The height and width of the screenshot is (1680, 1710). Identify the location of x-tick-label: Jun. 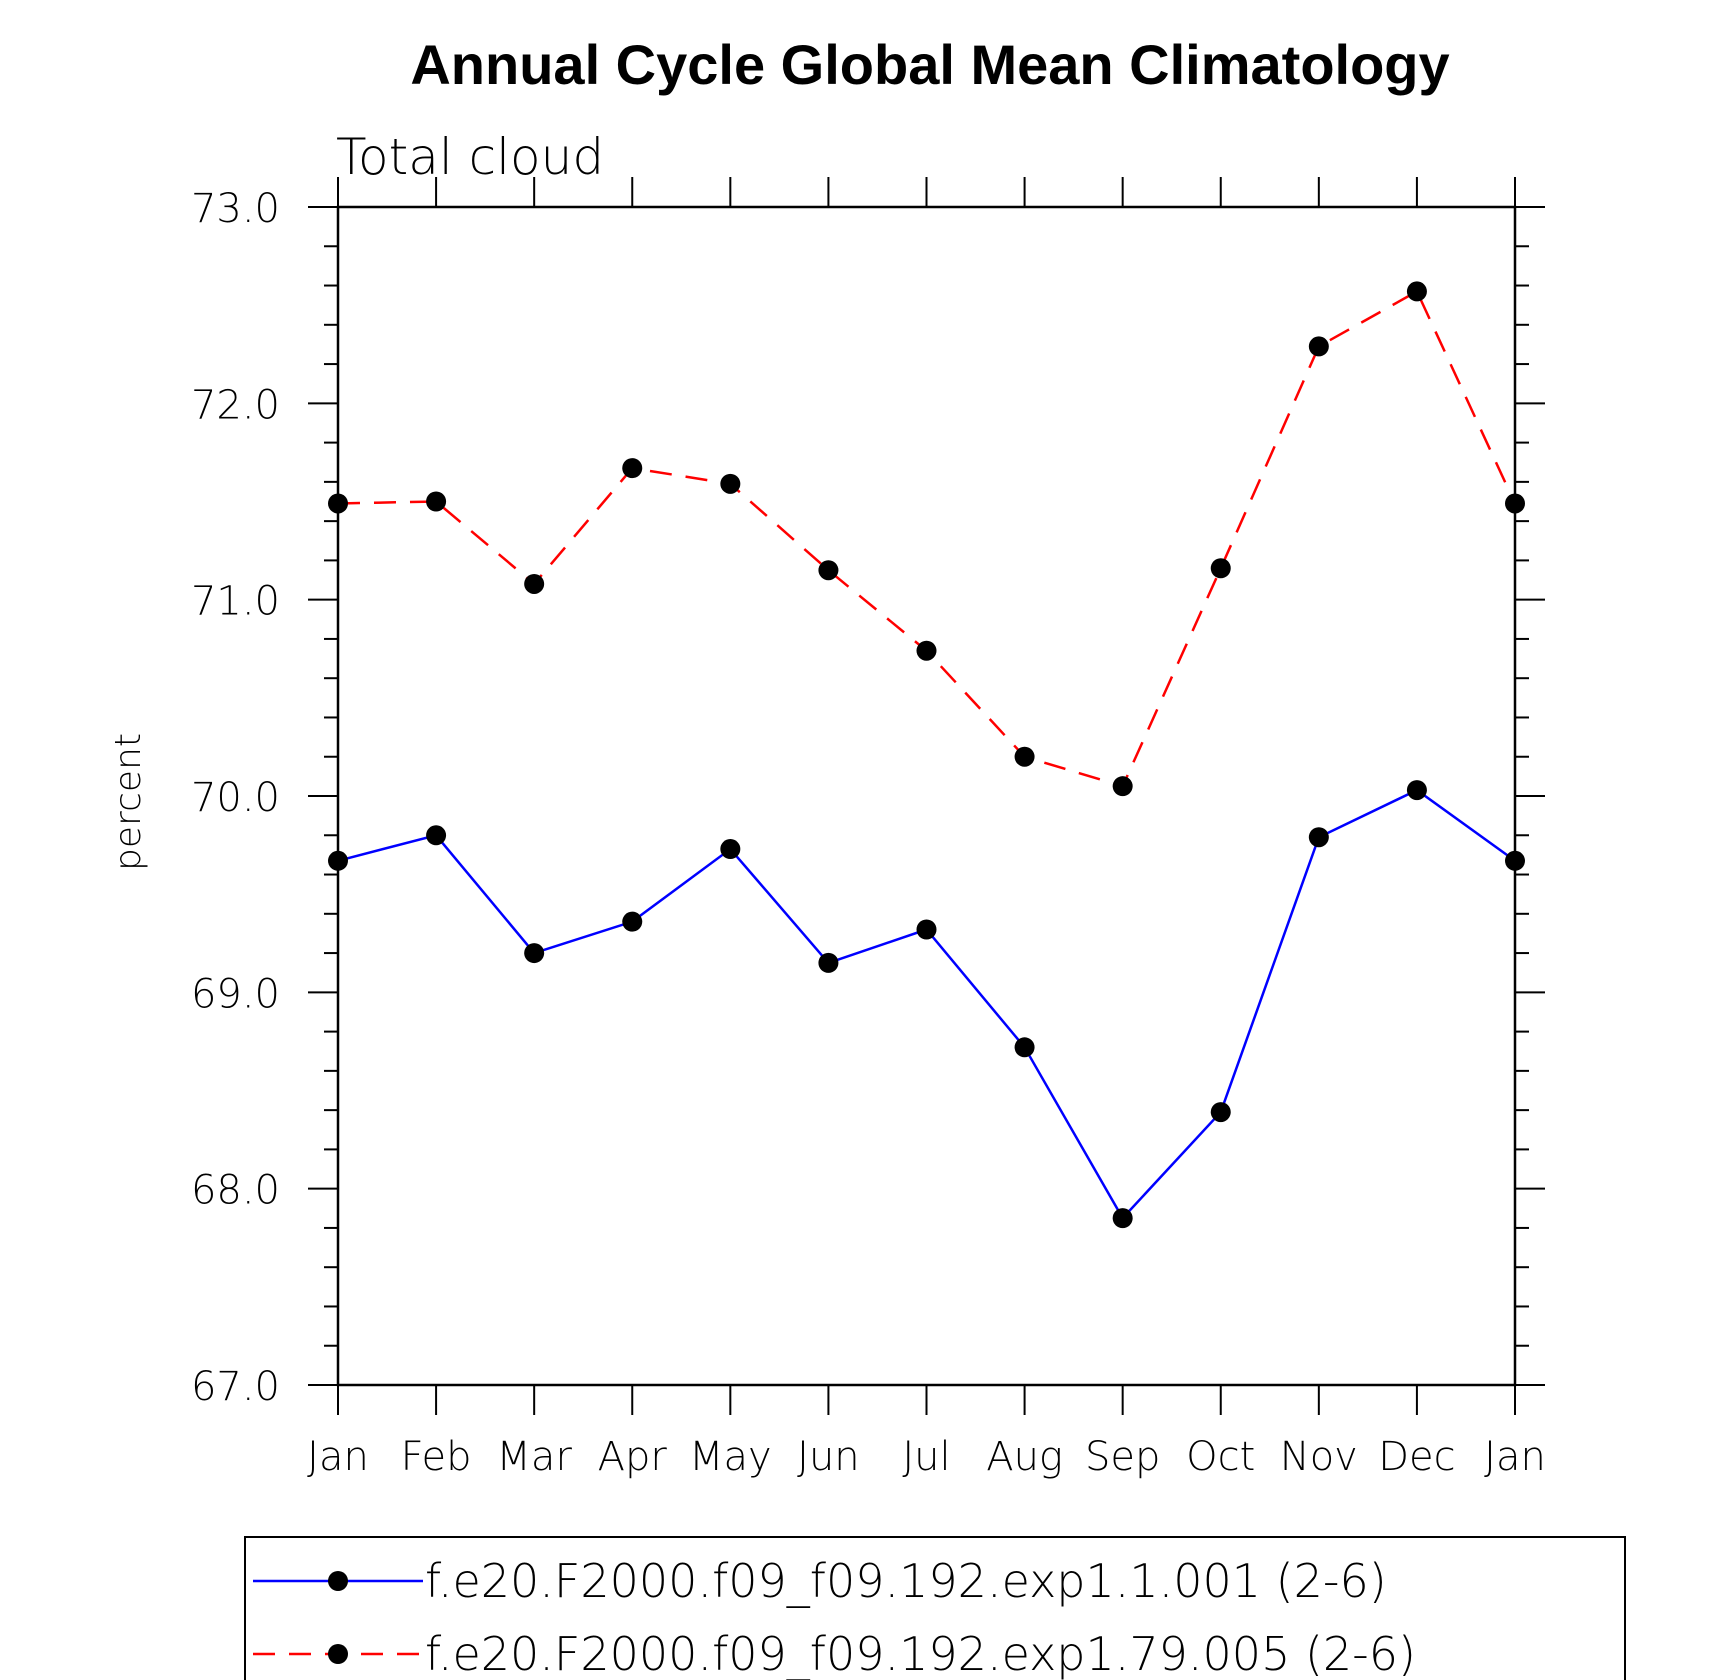
(828, 1457).